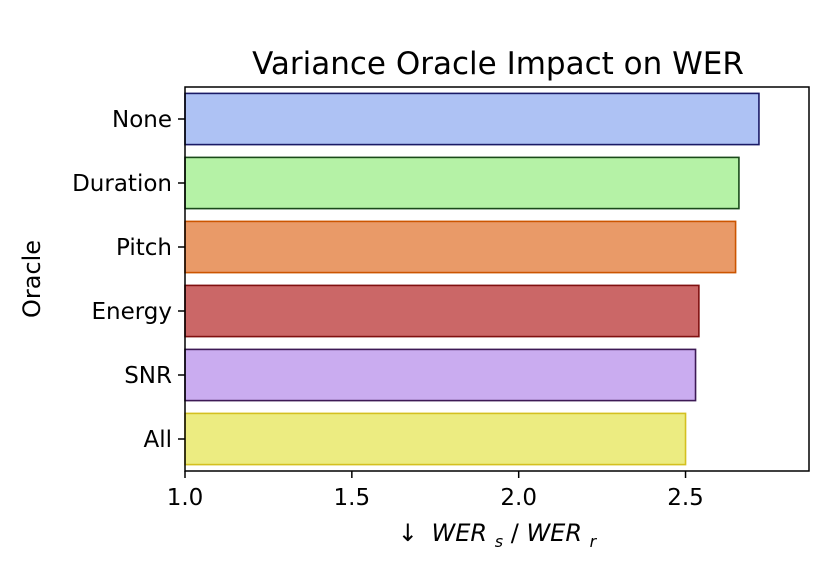 This screenshot has height=564, width=840. I want to click on y-tick-label-duration: Duration, so click(122, 184).